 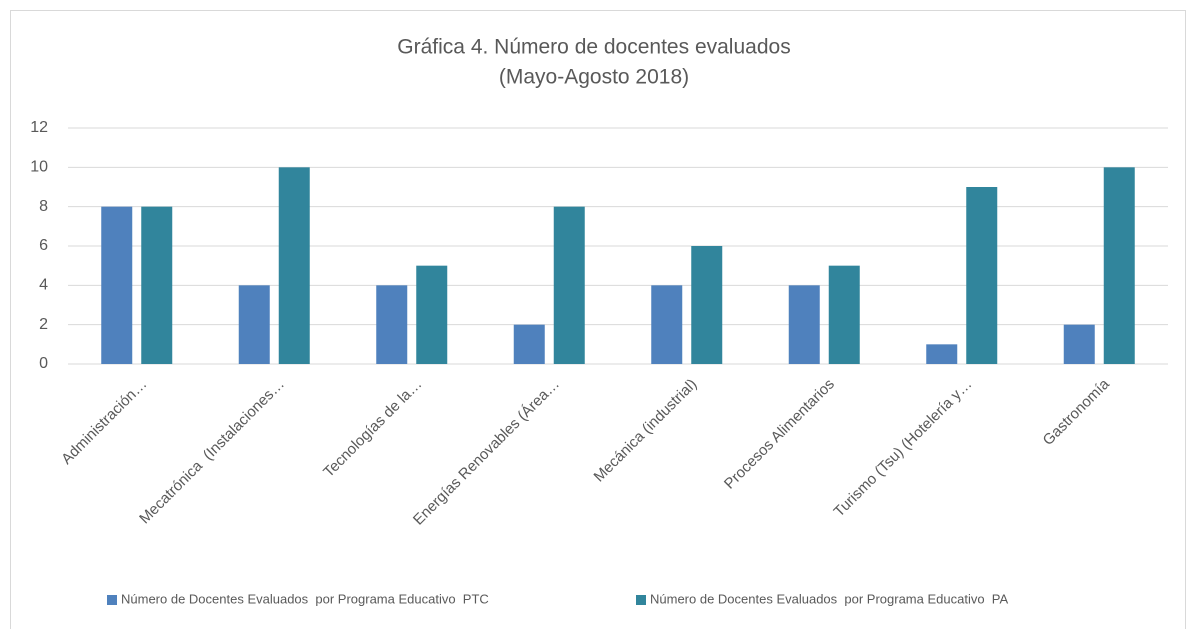 What do you see at coordinates (779, 434) in the screenshot?
I see `x-tick-label: Procesos Alimentarios` at bounding box center [779, 434].